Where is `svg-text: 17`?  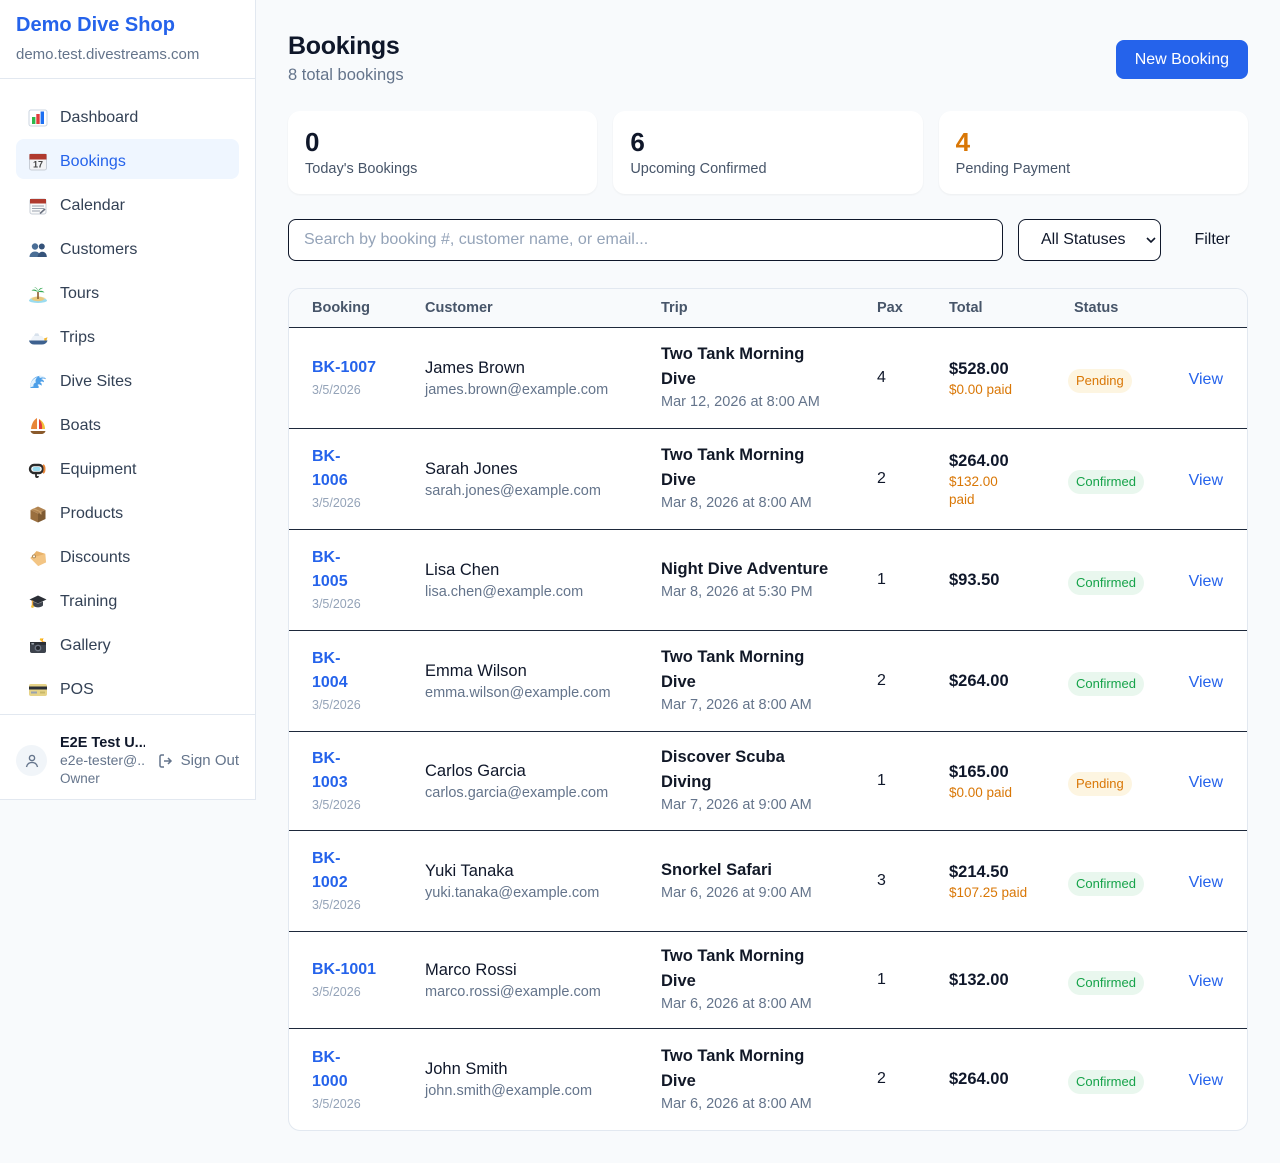 svg-text: 17 is located at coordinates (38, 164).